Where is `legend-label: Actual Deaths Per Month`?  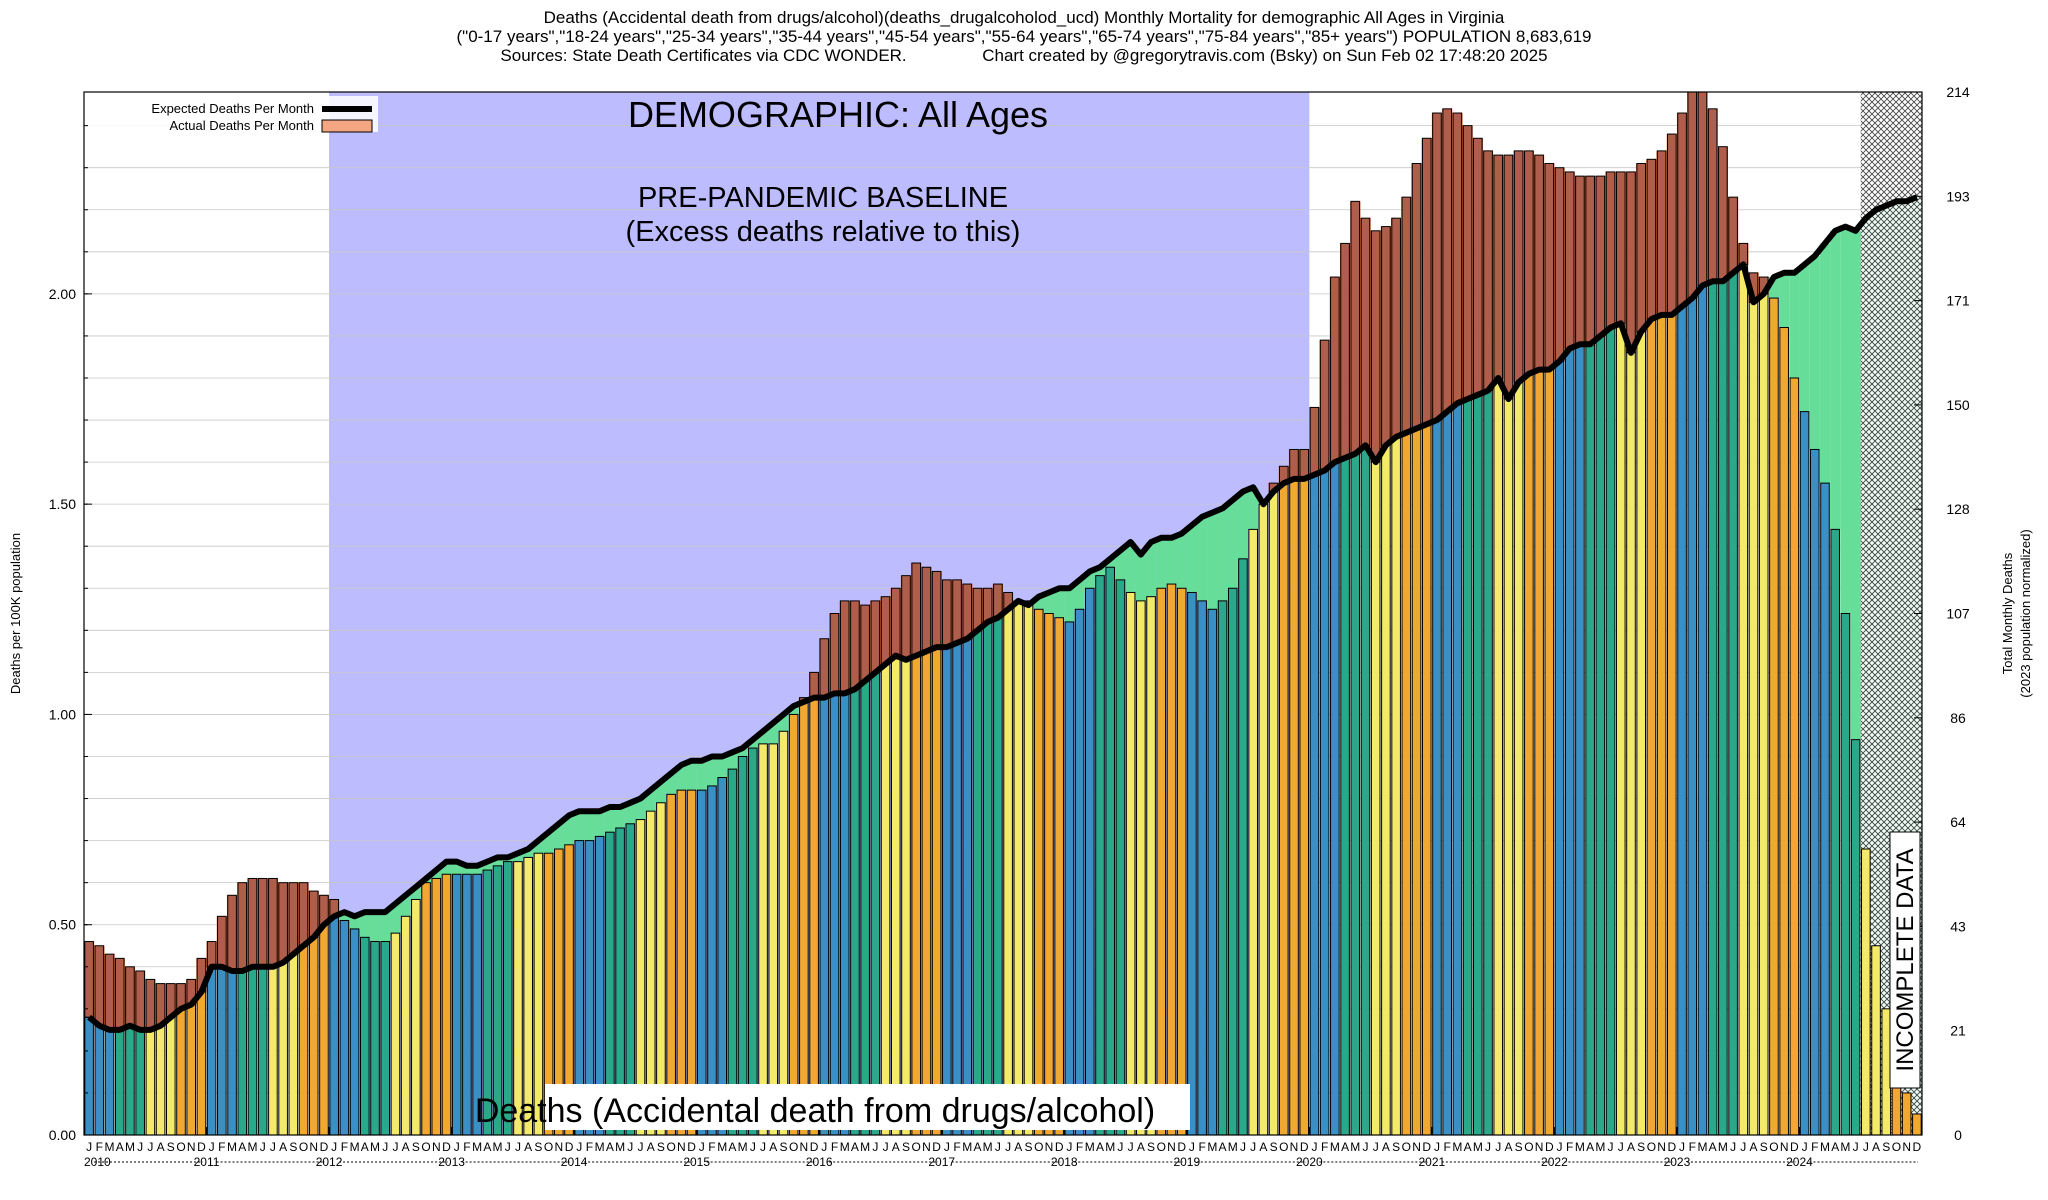 legend-label: Actual Deaths Per Month is located at coordinates (241, 125).